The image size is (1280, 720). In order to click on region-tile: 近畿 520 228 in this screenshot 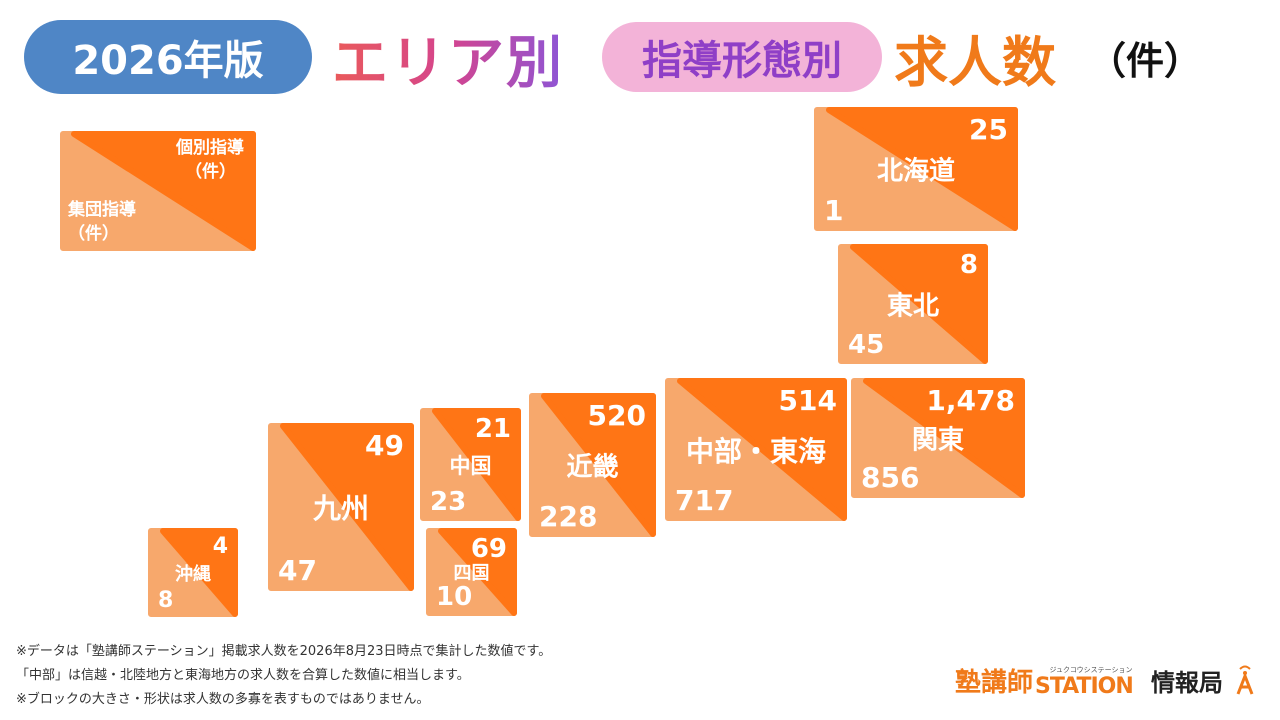, I will do `click(592, 465)`.